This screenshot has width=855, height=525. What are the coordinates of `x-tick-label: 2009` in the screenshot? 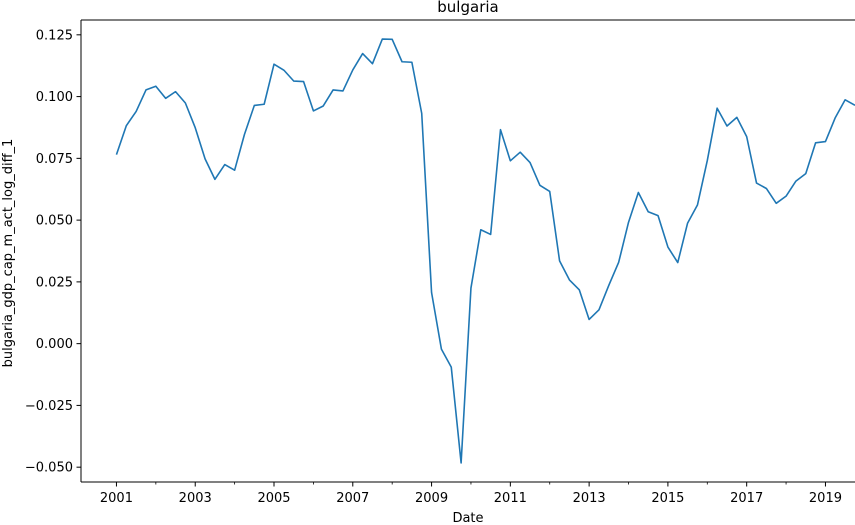 It's located at (431, 498).